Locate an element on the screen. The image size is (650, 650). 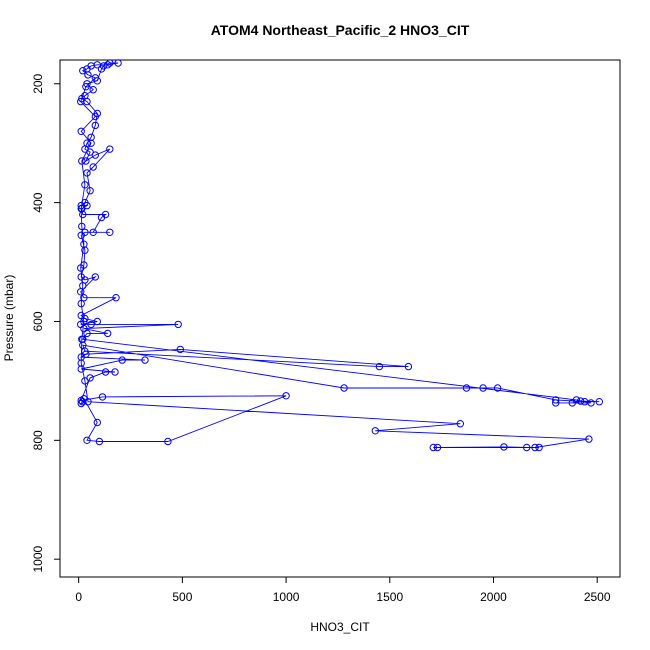
x-tick-label: 1500 is located at coordinates (389, 597).